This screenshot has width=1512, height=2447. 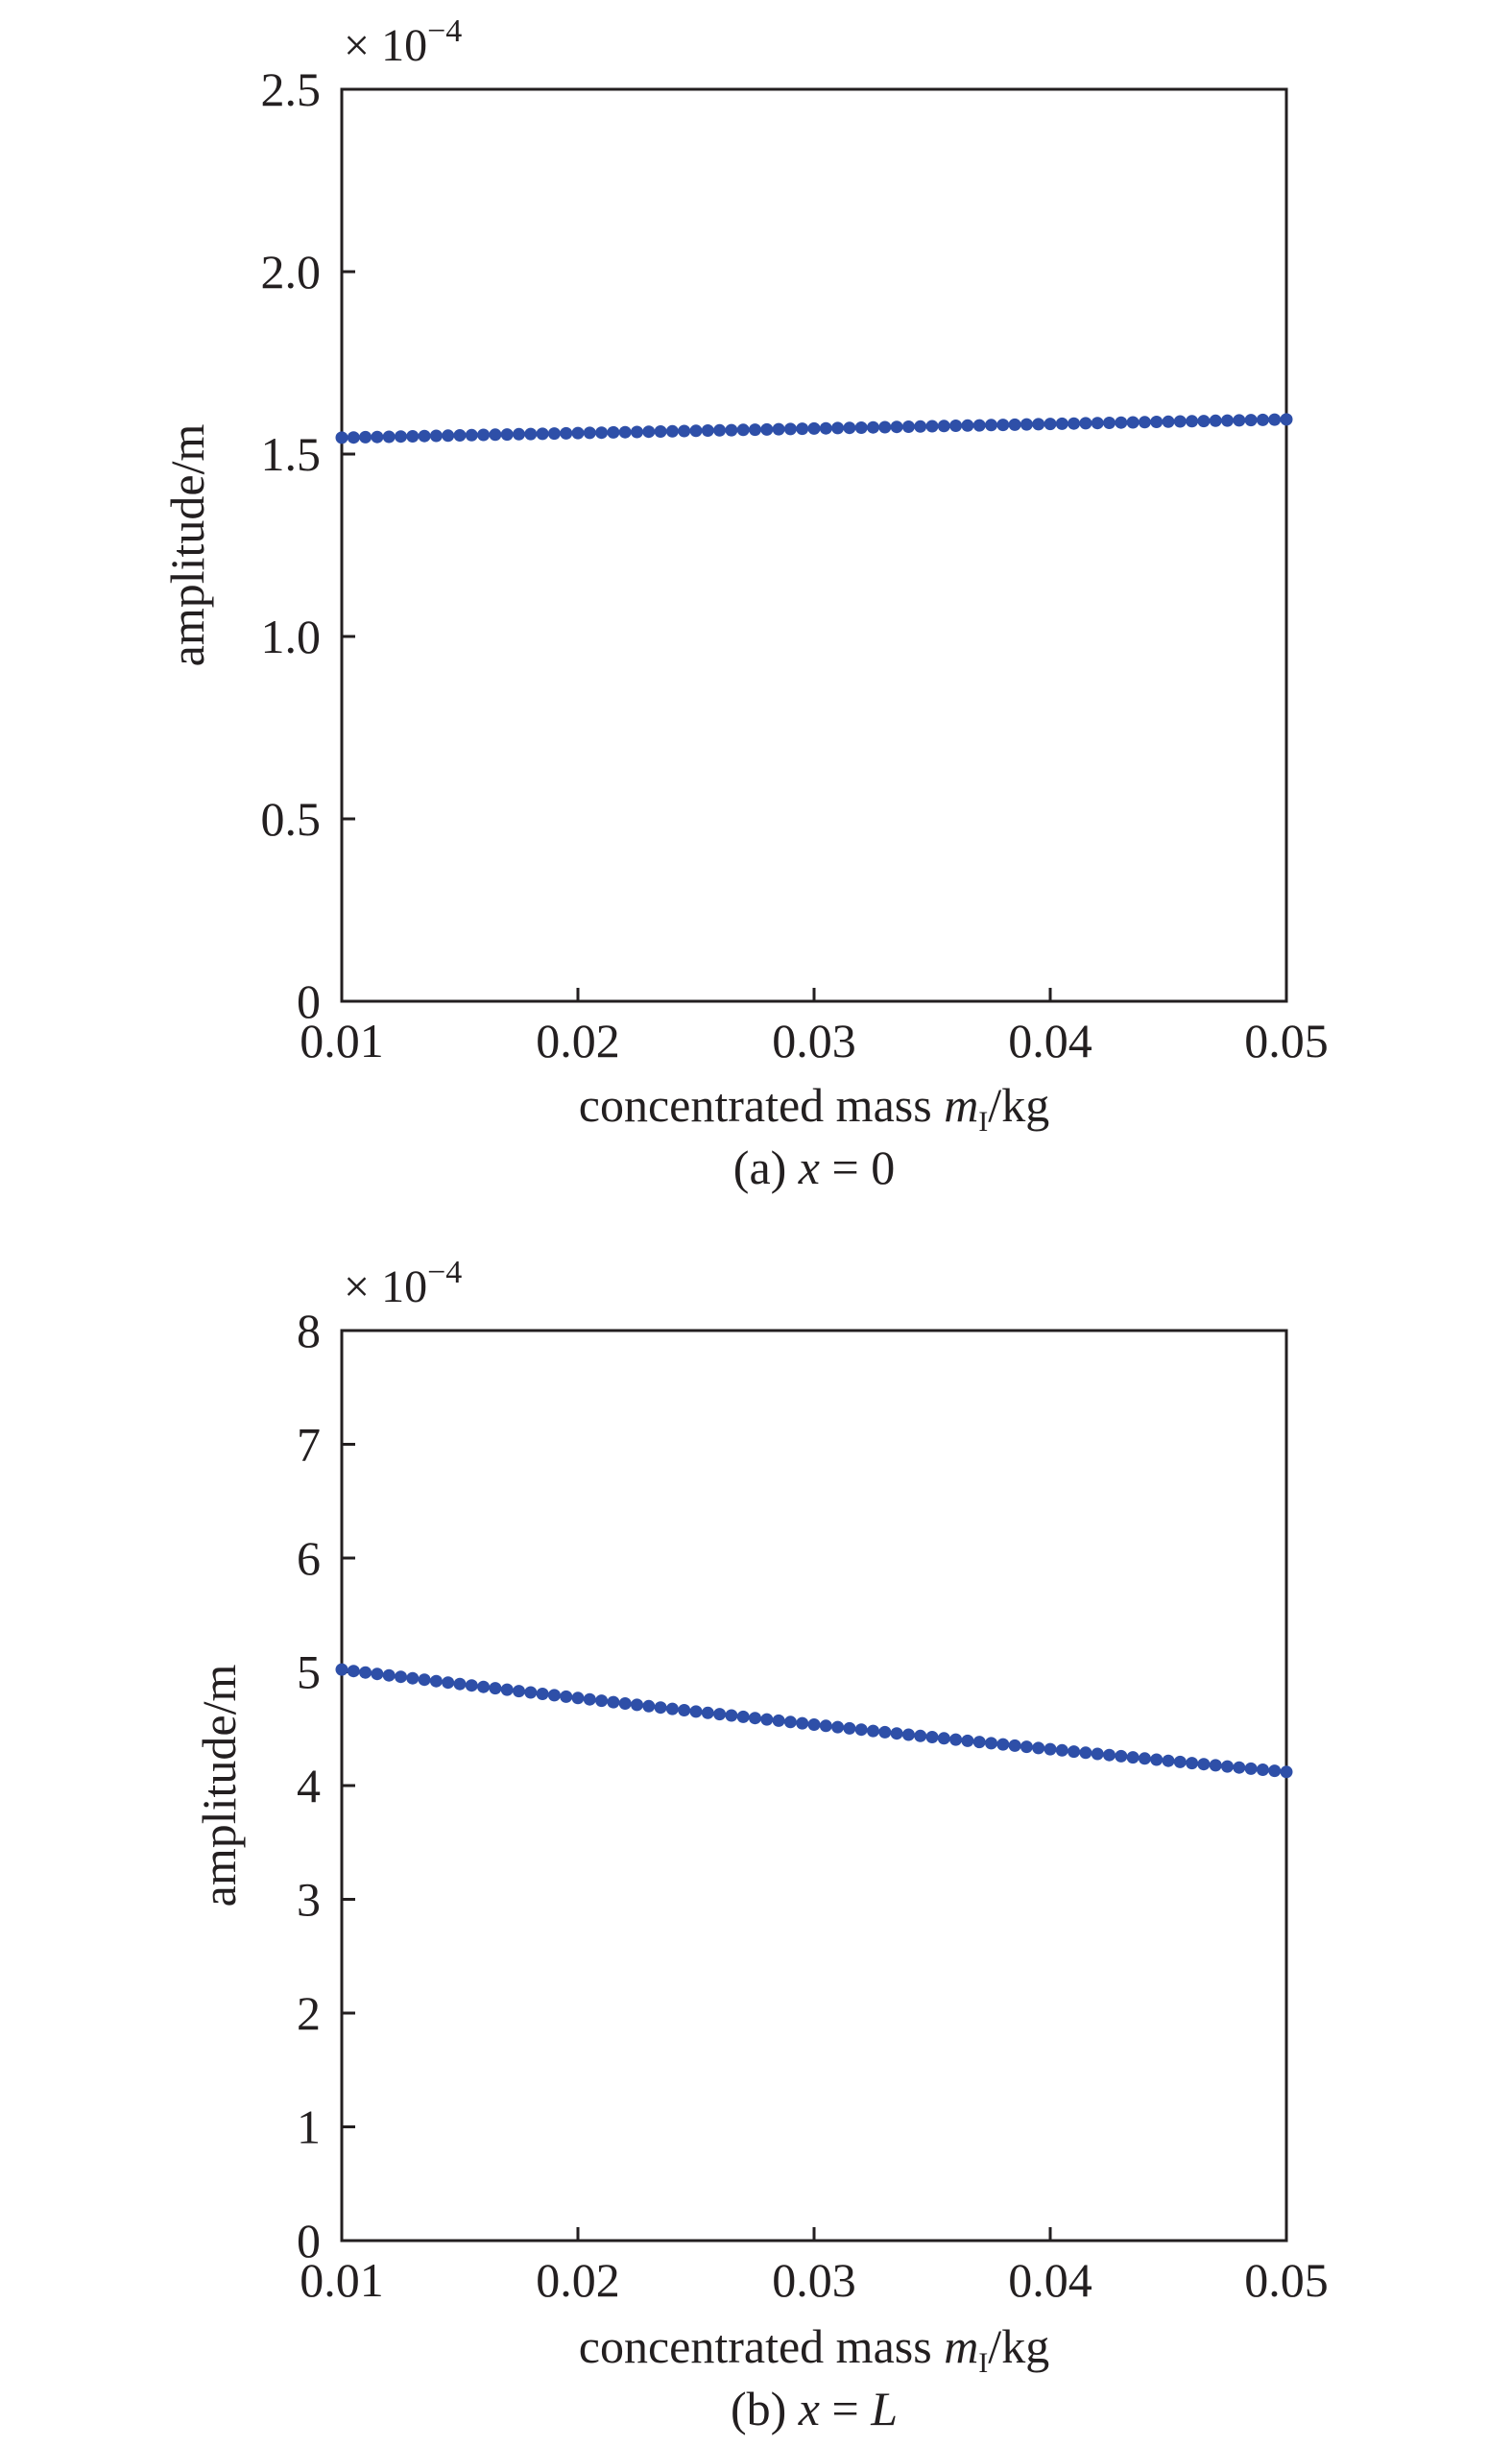 What do you see at coordinates (291, 89) in the screenshot?
I see `y-tick-label: 2.5` at bounding box center [291, 89].